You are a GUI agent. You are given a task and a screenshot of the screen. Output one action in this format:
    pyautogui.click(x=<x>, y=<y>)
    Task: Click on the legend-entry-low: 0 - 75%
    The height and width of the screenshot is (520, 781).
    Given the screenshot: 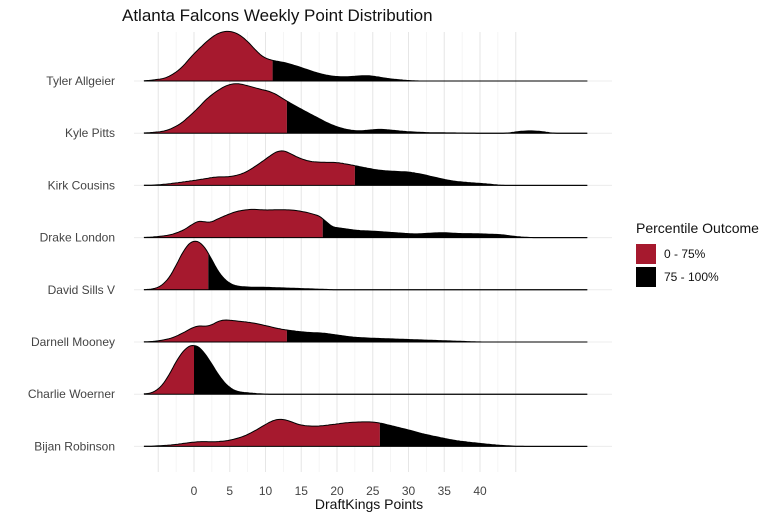 What is the action you would take?
    pyautogui.click(x=697, y=253)
    